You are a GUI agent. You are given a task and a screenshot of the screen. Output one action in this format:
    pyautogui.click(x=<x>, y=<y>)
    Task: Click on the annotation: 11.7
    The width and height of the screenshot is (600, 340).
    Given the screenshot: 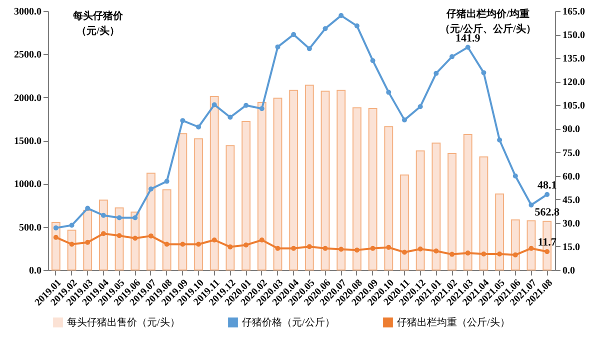 What is the action you would take?
    pyautogui.click(x=547, y=242)
    